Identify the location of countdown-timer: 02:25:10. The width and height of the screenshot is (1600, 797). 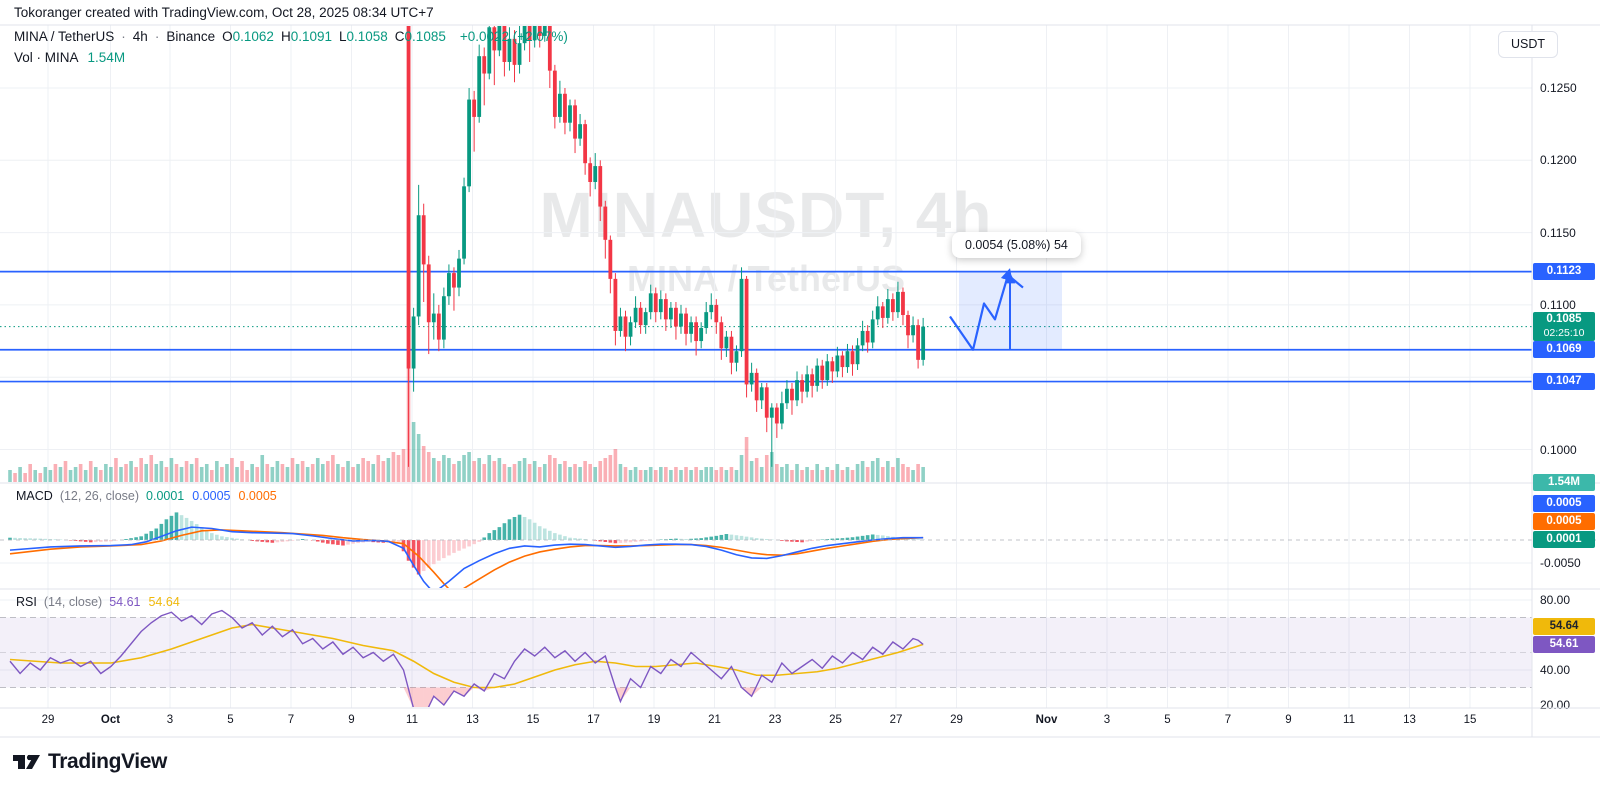
(1564, 333).